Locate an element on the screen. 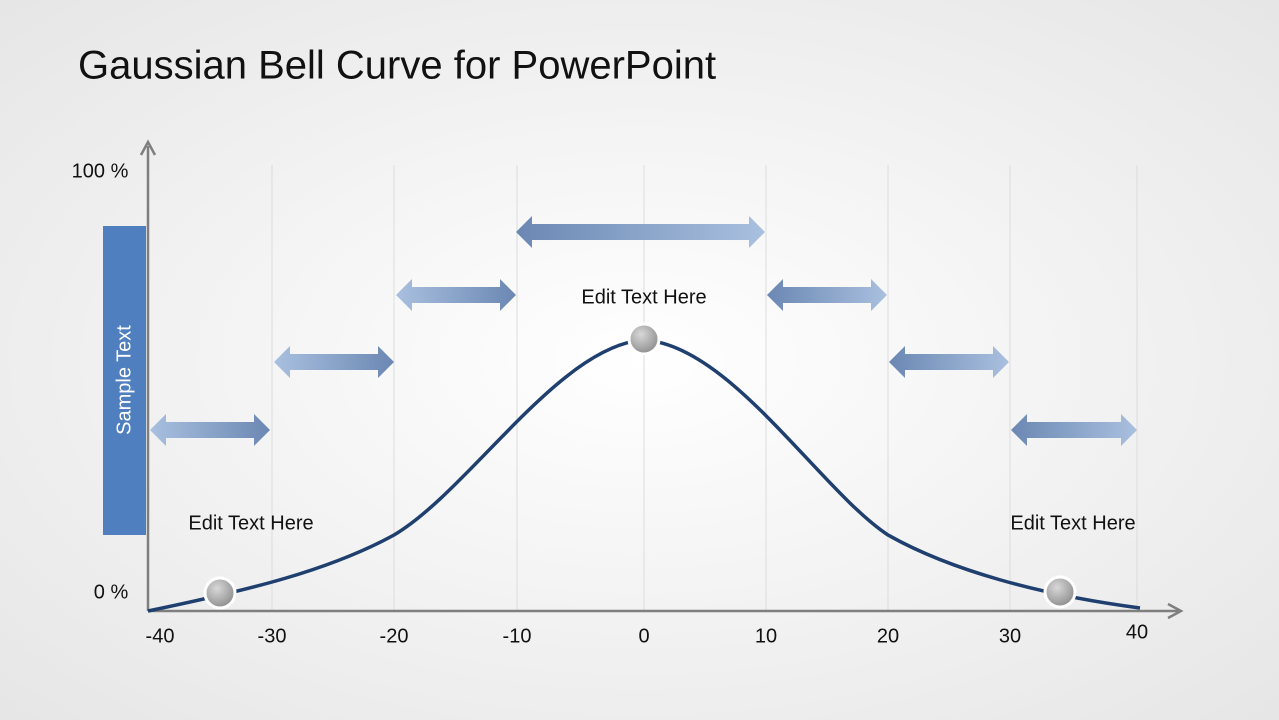 This screenshot has height=720, width=1279. x-tick-label: 40 is located at coordinates (1137, 632).